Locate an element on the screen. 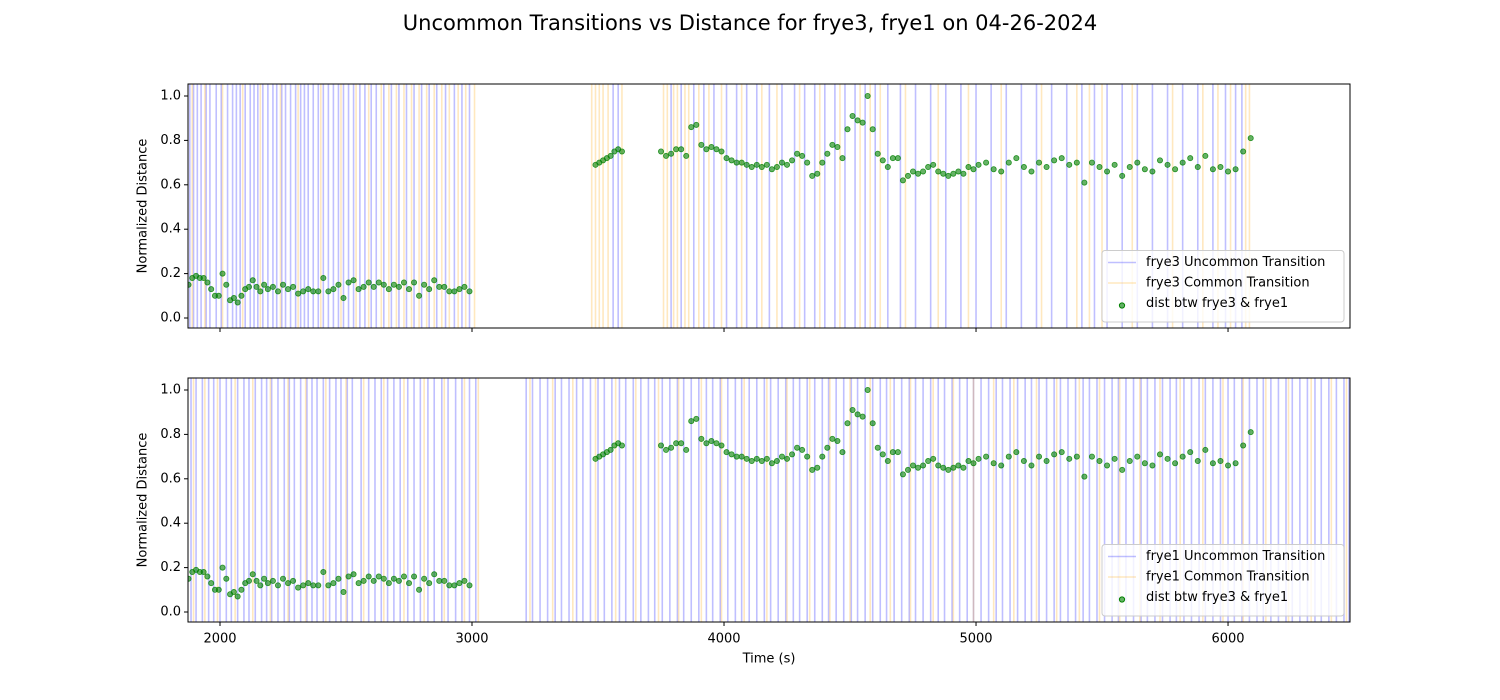  y-axis-label: Normalized Distance is located at coordinates (143, 206).